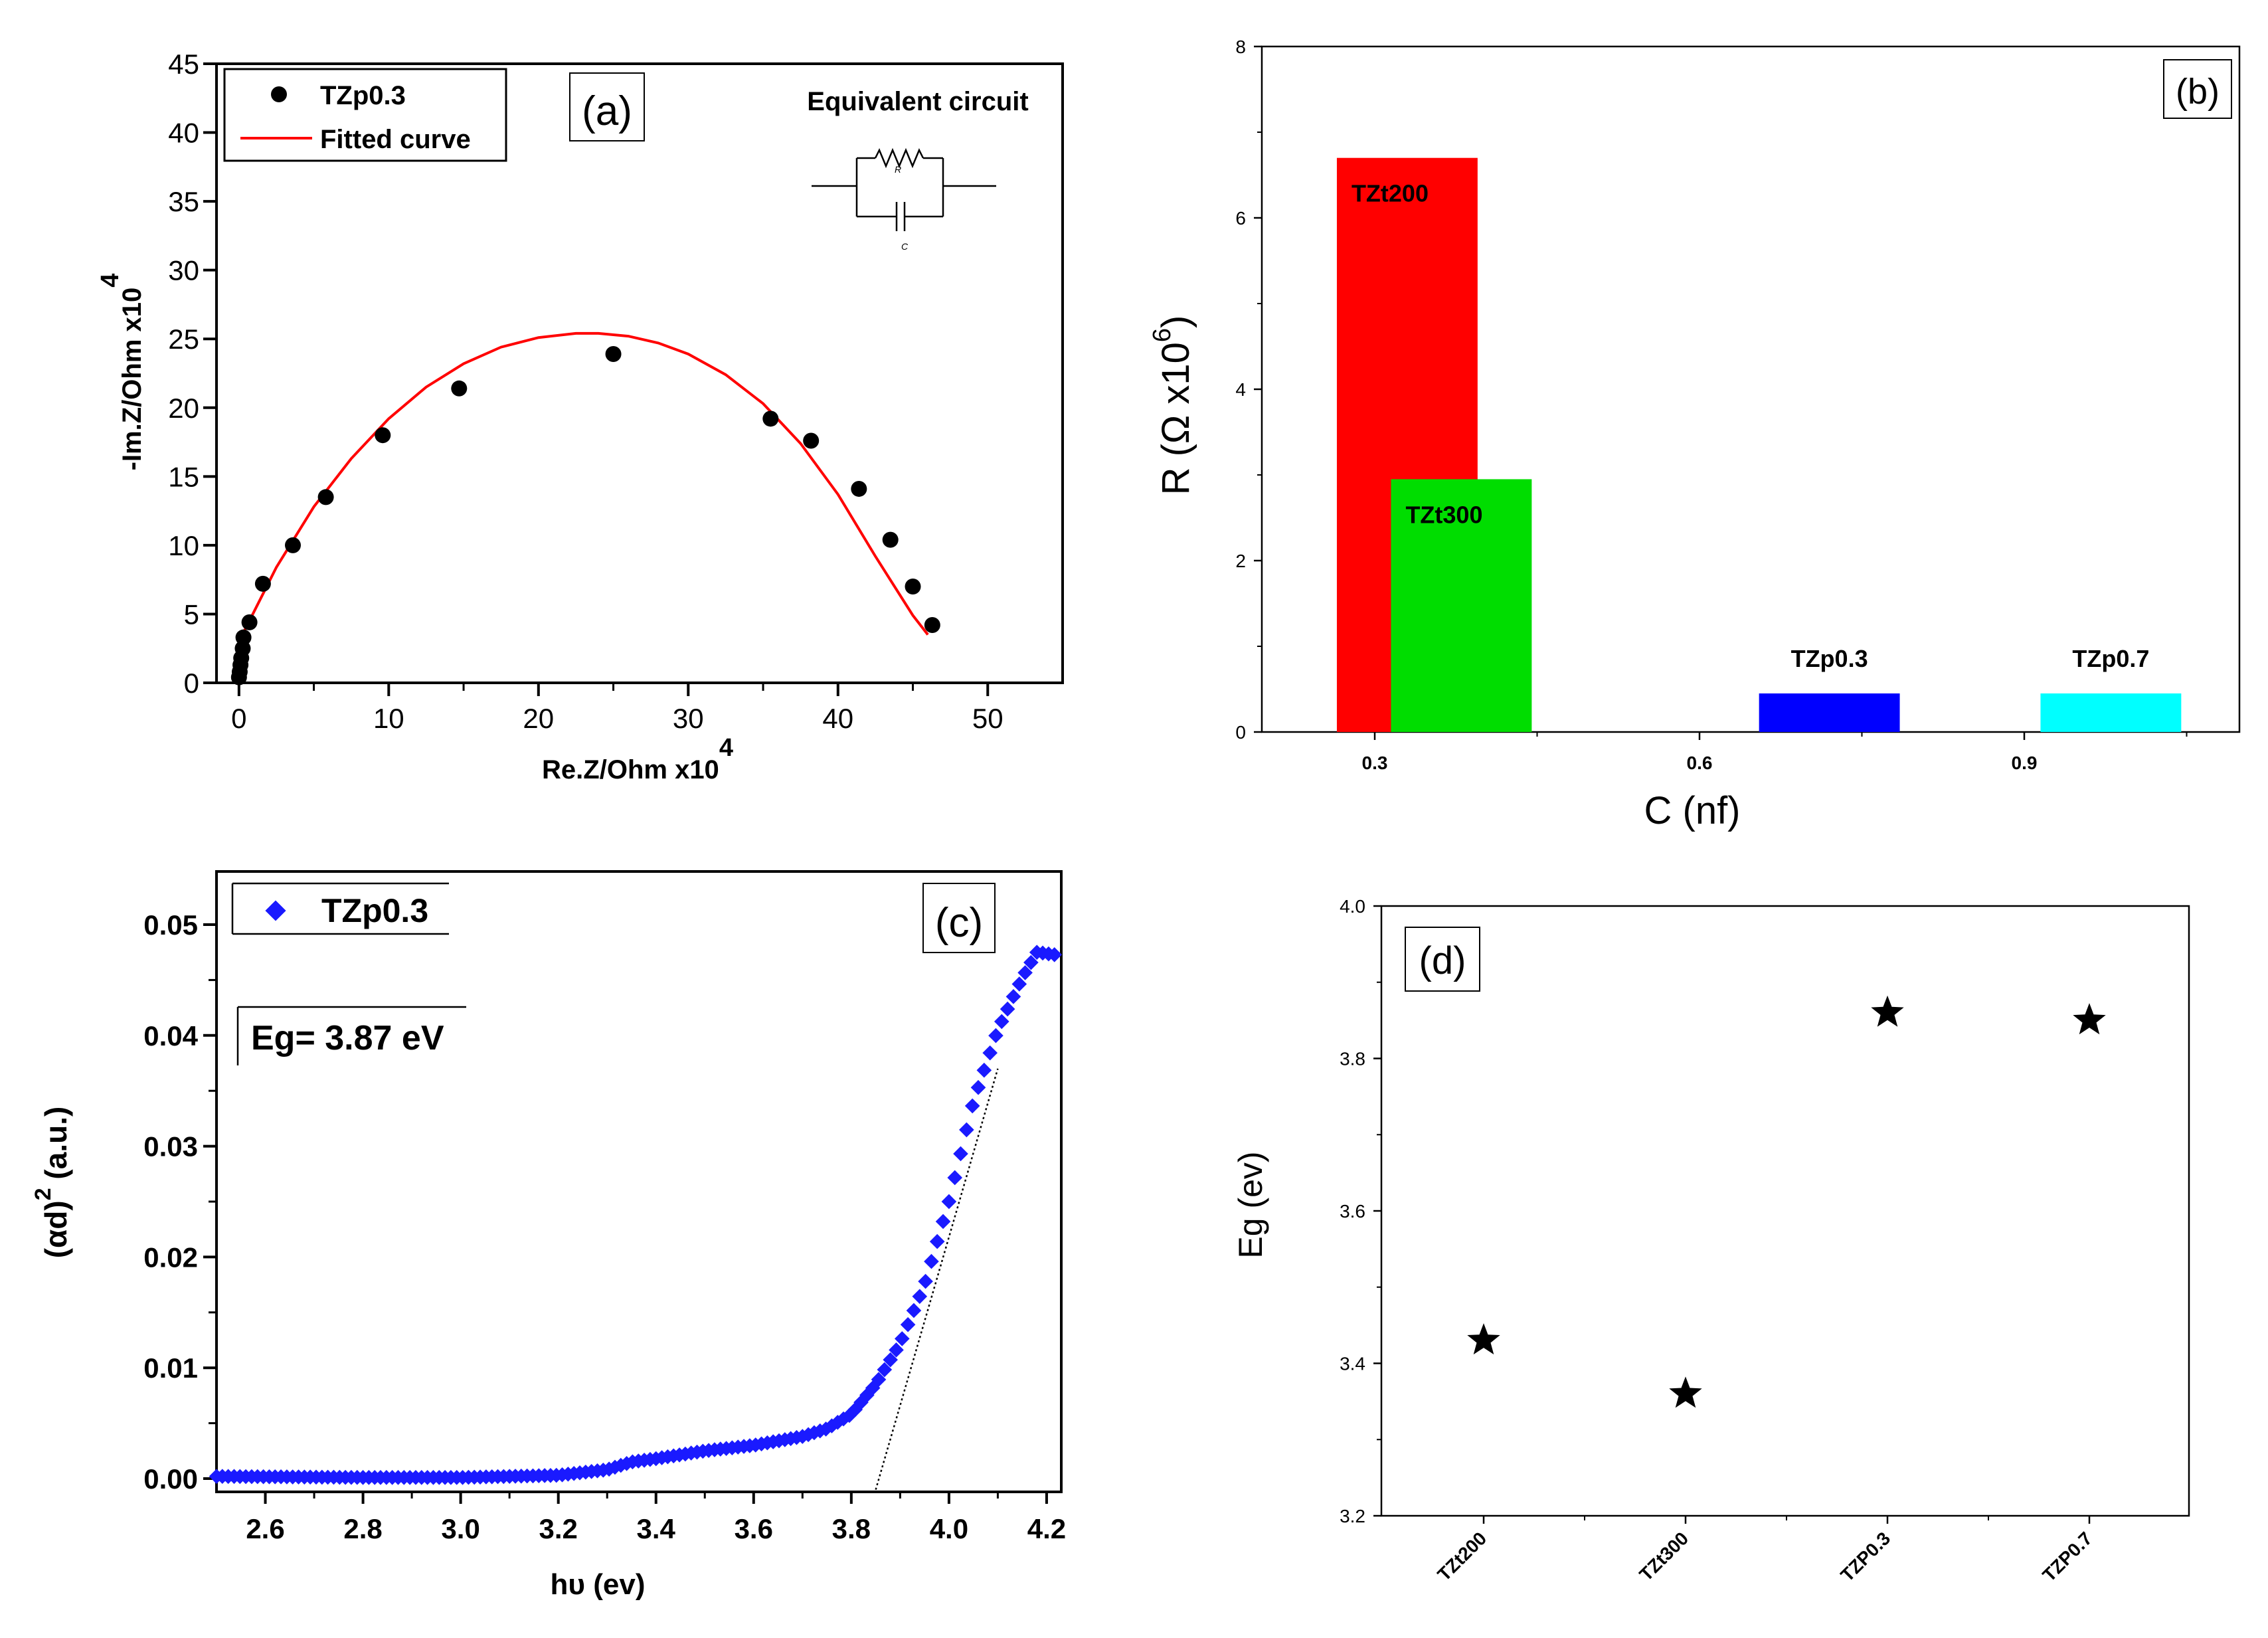 The height and width of the screenshot is (1638, 2268). I want to click on c-x-tick-label: 2.8, so click(362, 1528).